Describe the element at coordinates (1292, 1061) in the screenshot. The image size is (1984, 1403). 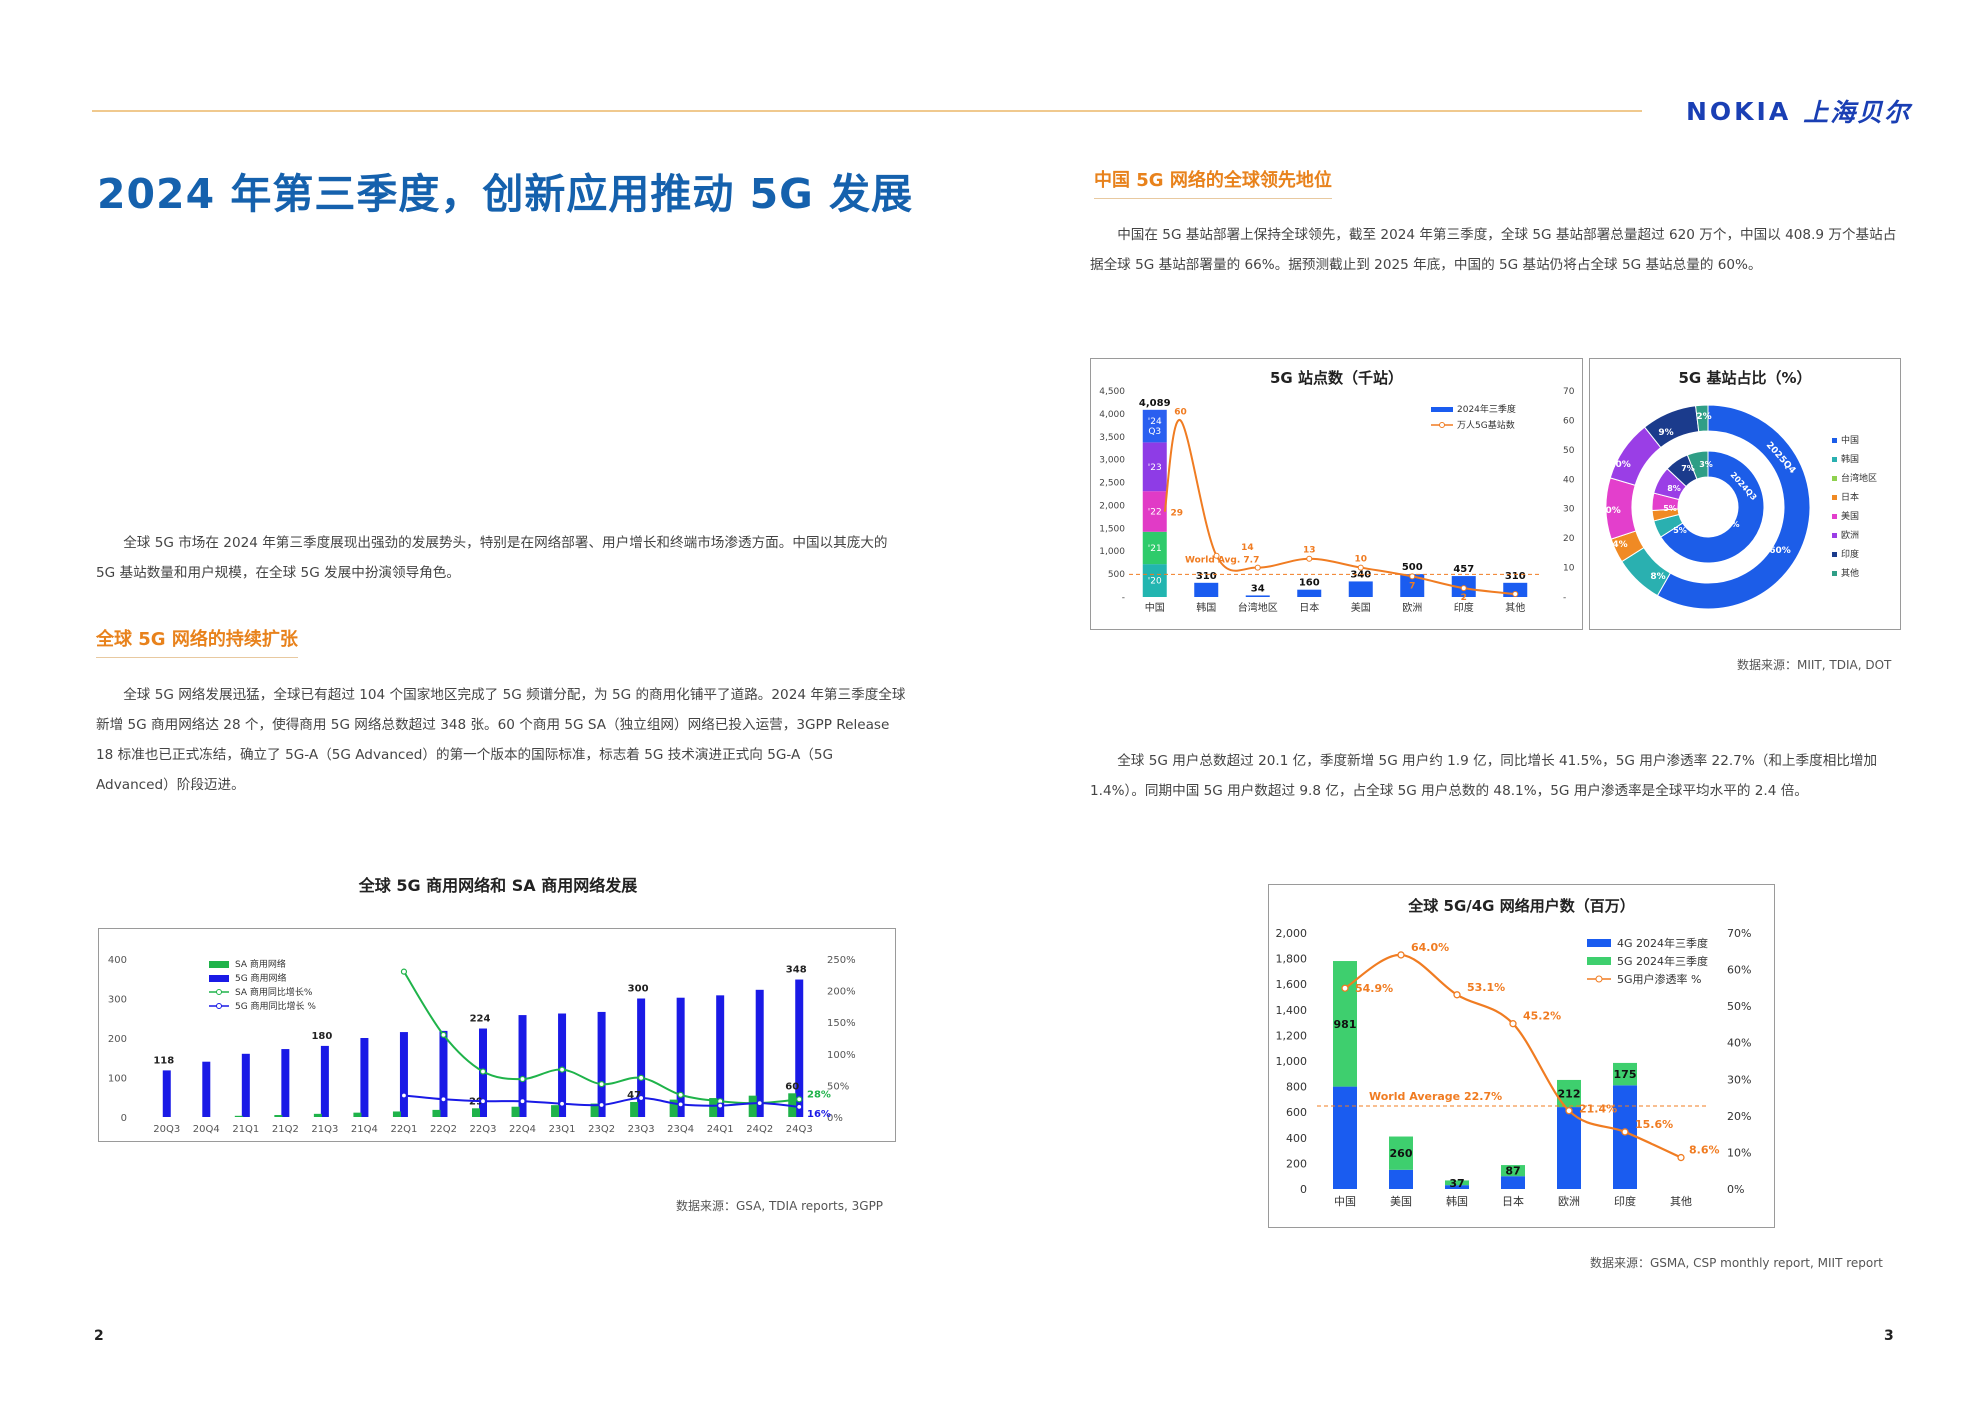
I see `y-tick-label: 1,000` at that location.